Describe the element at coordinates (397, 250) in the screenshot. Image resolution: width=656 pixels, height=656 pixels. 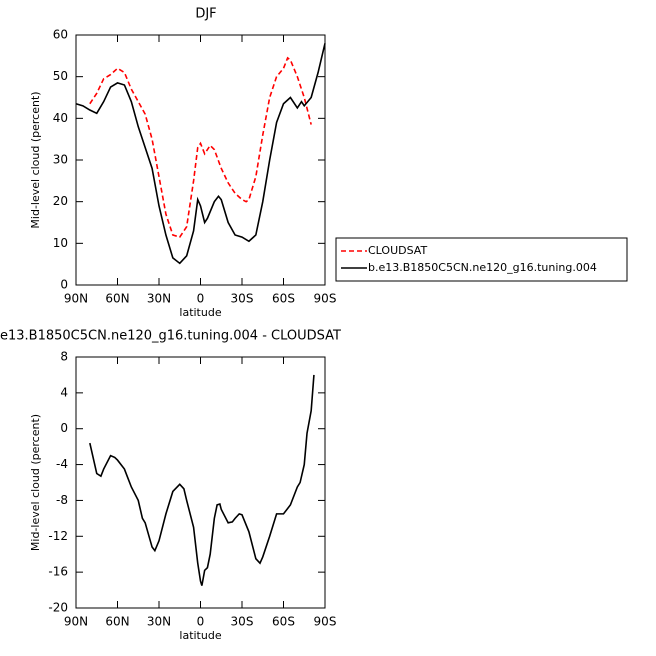
I see `legend-label: CLOUDSAT` at that location.